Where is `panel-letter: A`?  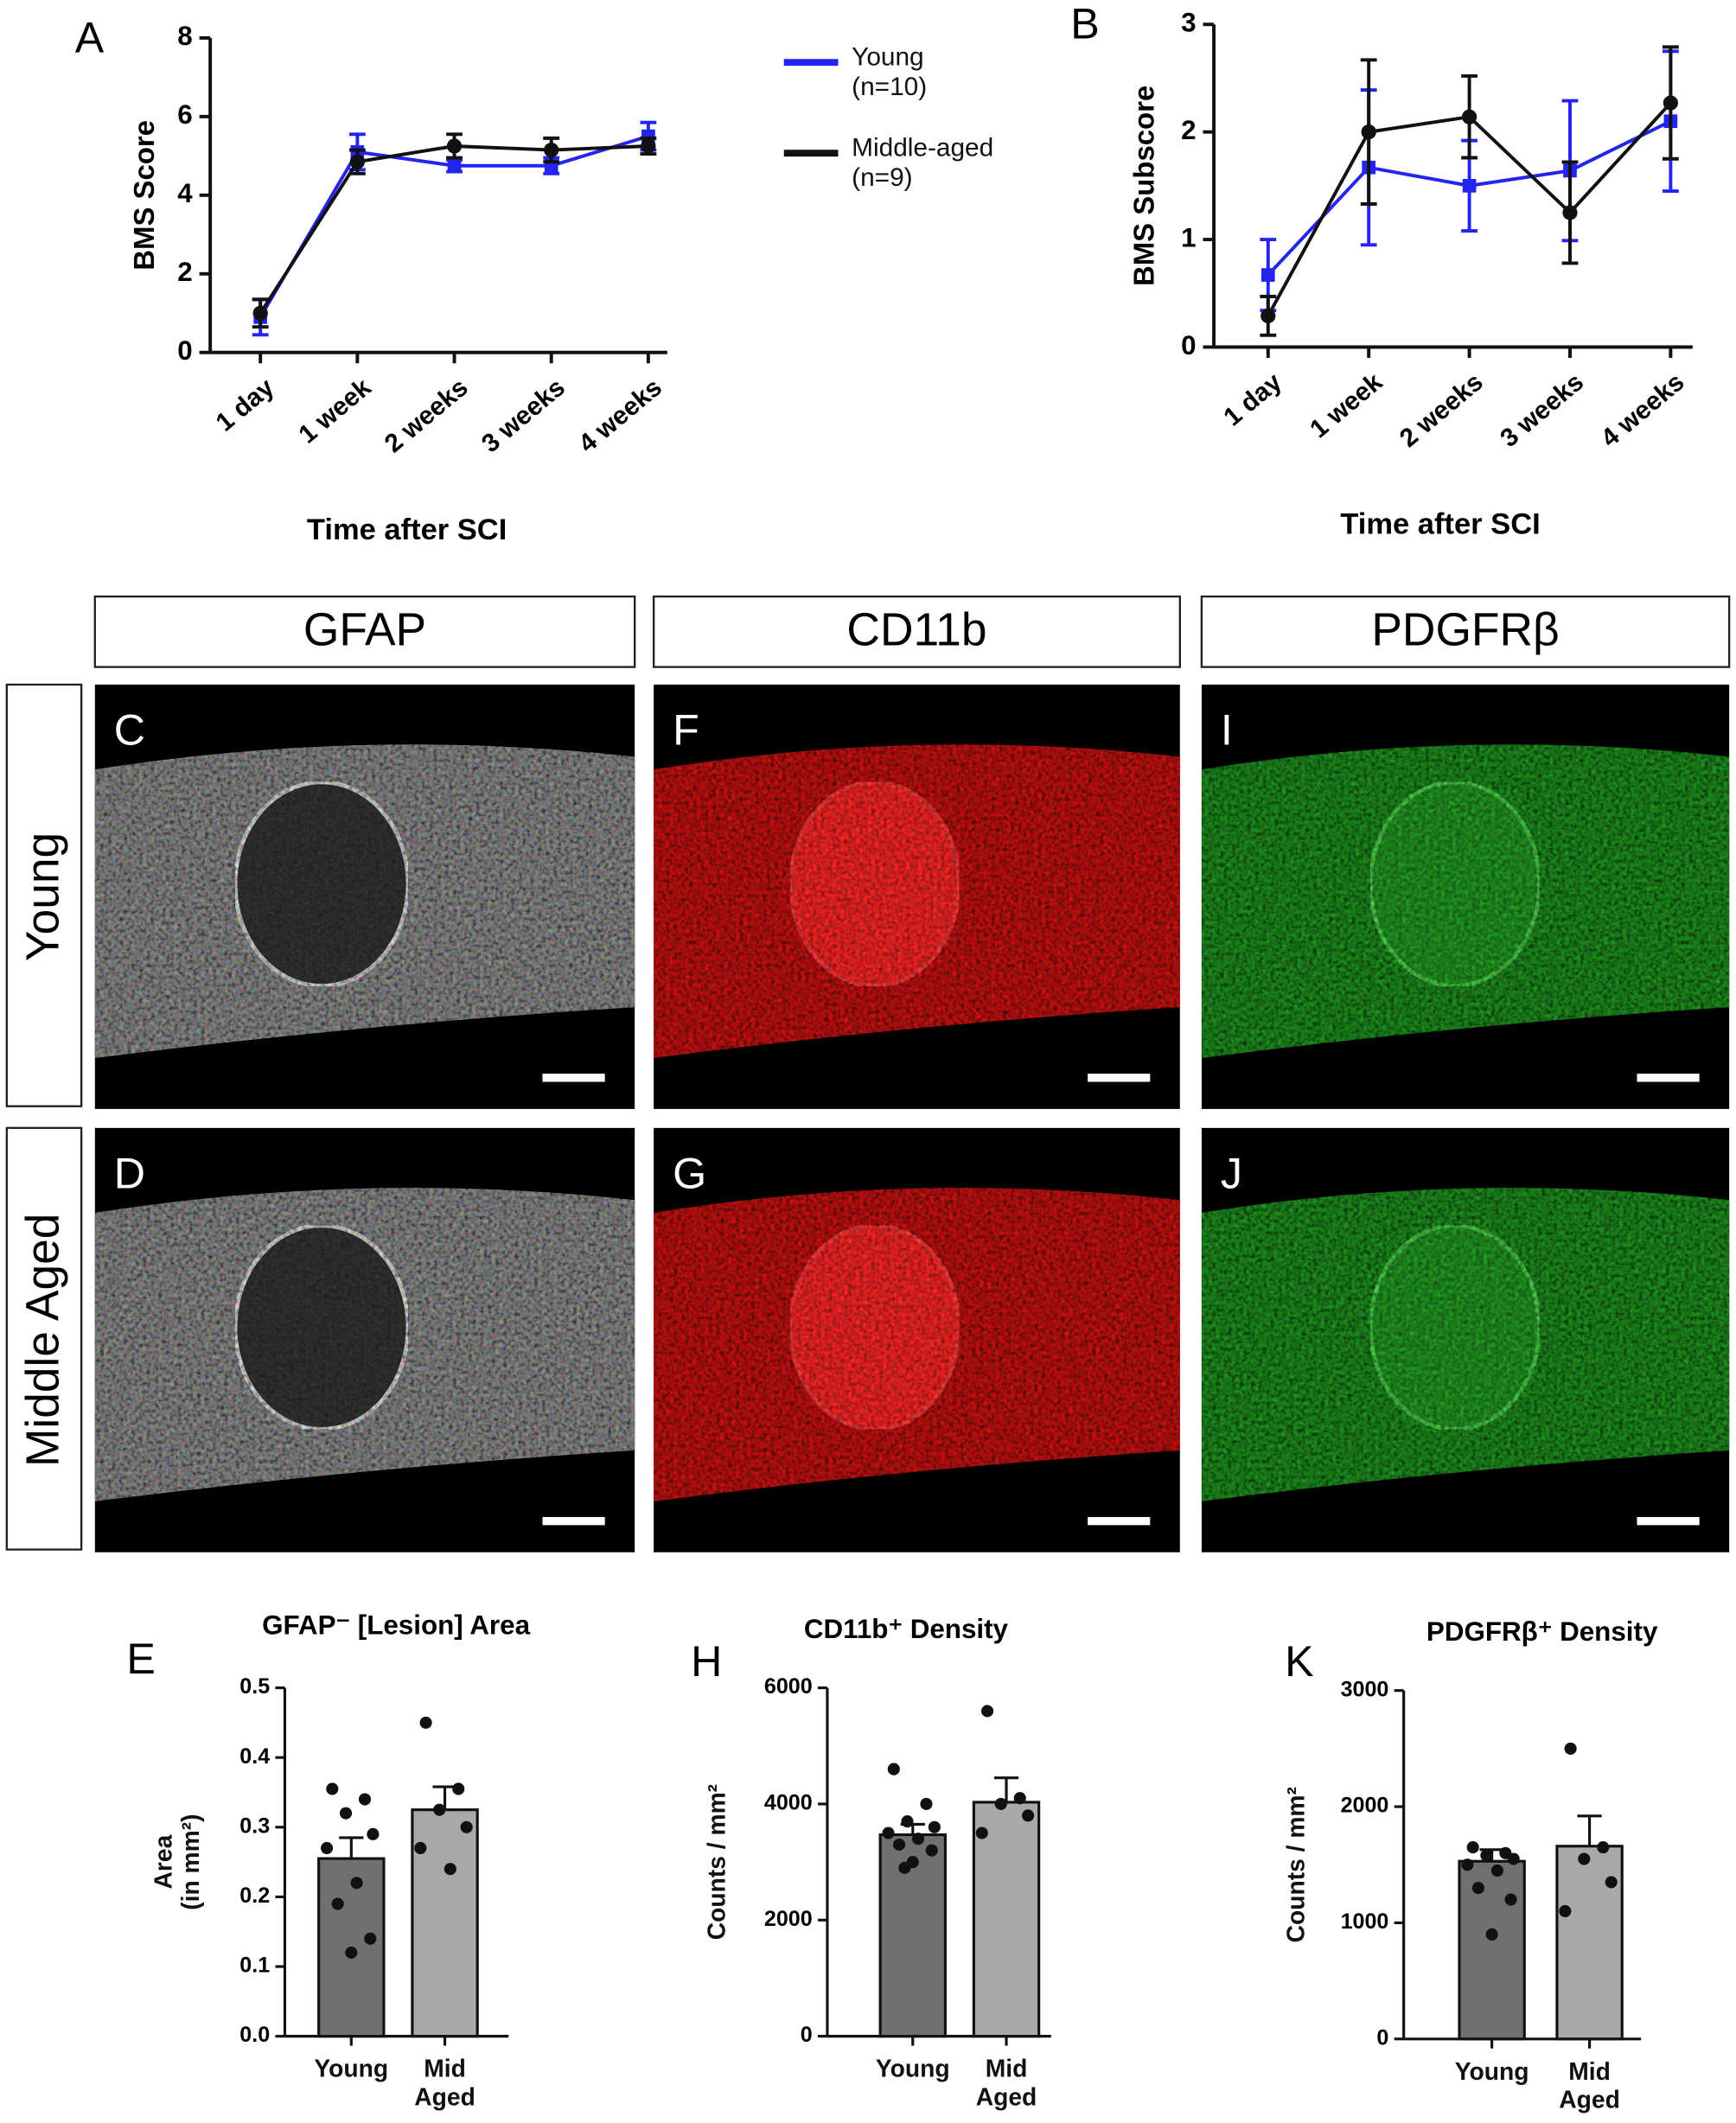
panel-letter: A is located at coordinates (90, 37).